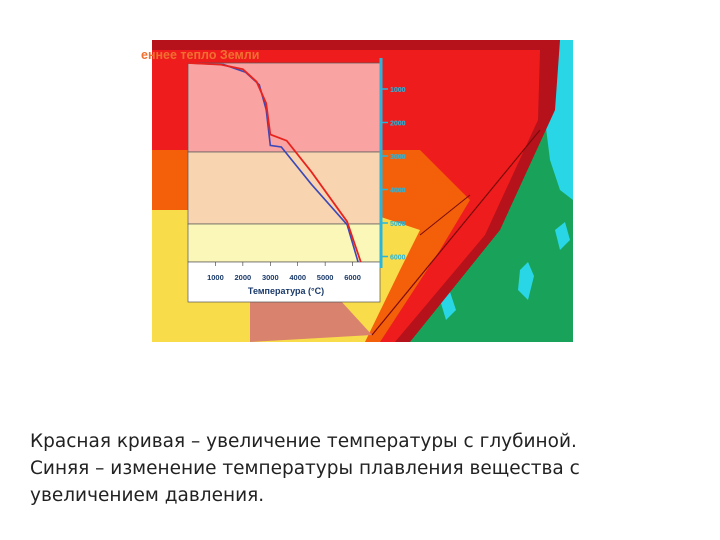 The image size is (720, 540). I want to click on caption-line-3: увеличением давления., so click(147, 495).